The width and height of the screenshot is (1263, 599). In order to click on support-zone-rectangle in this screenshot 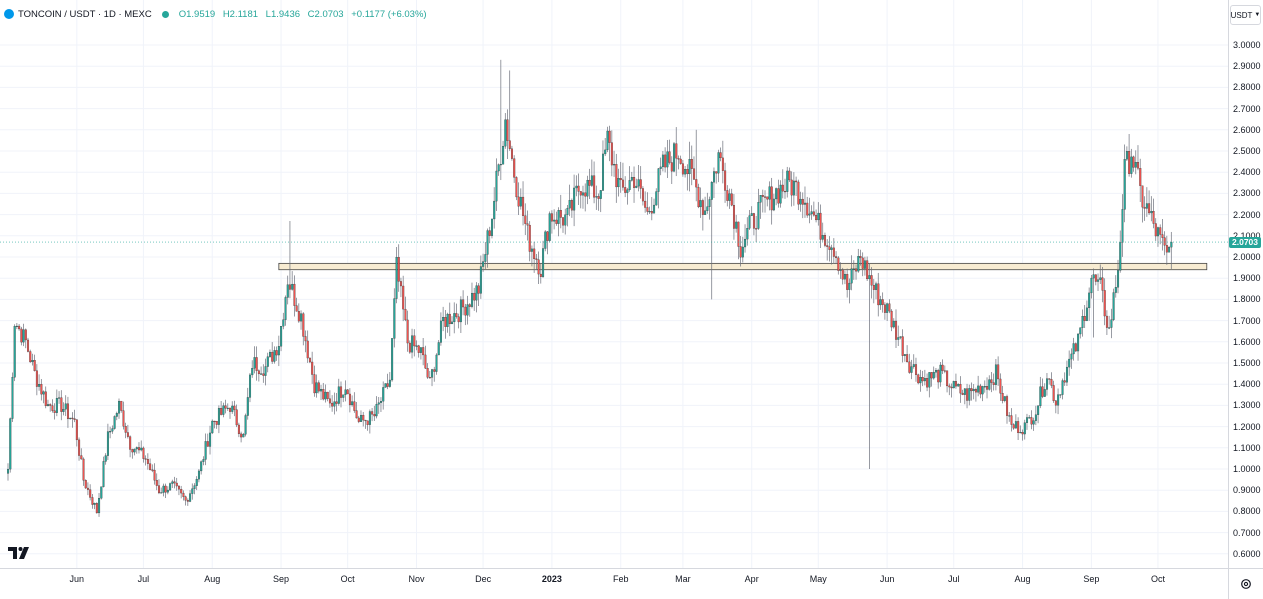, I will do `click(743, 266)`.